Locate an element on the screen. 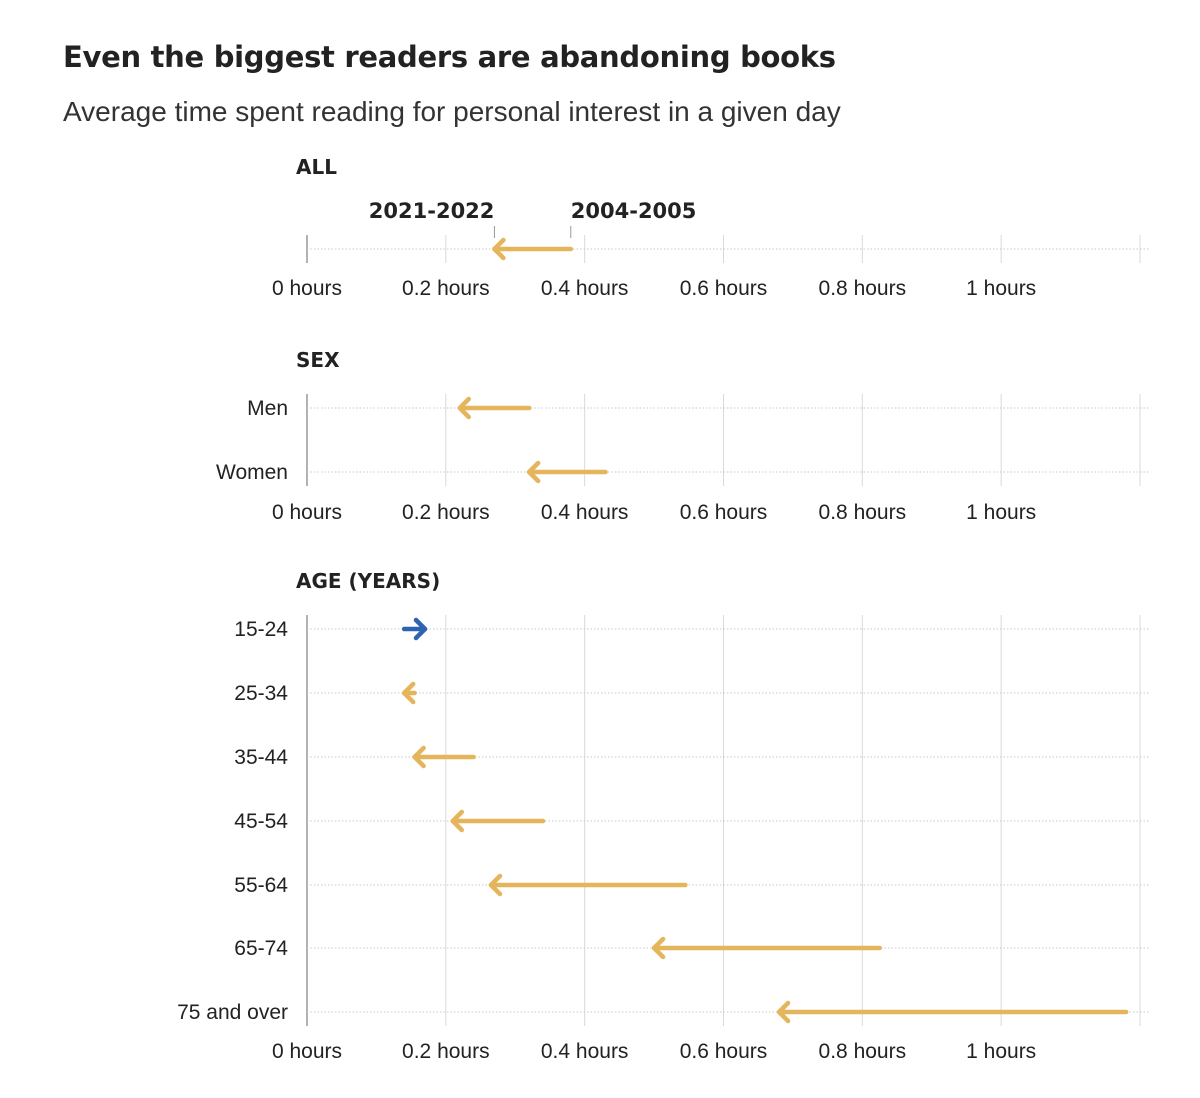 The image size is (1200, 1098). panel-title: ALL is located at coordinates (316, 167).